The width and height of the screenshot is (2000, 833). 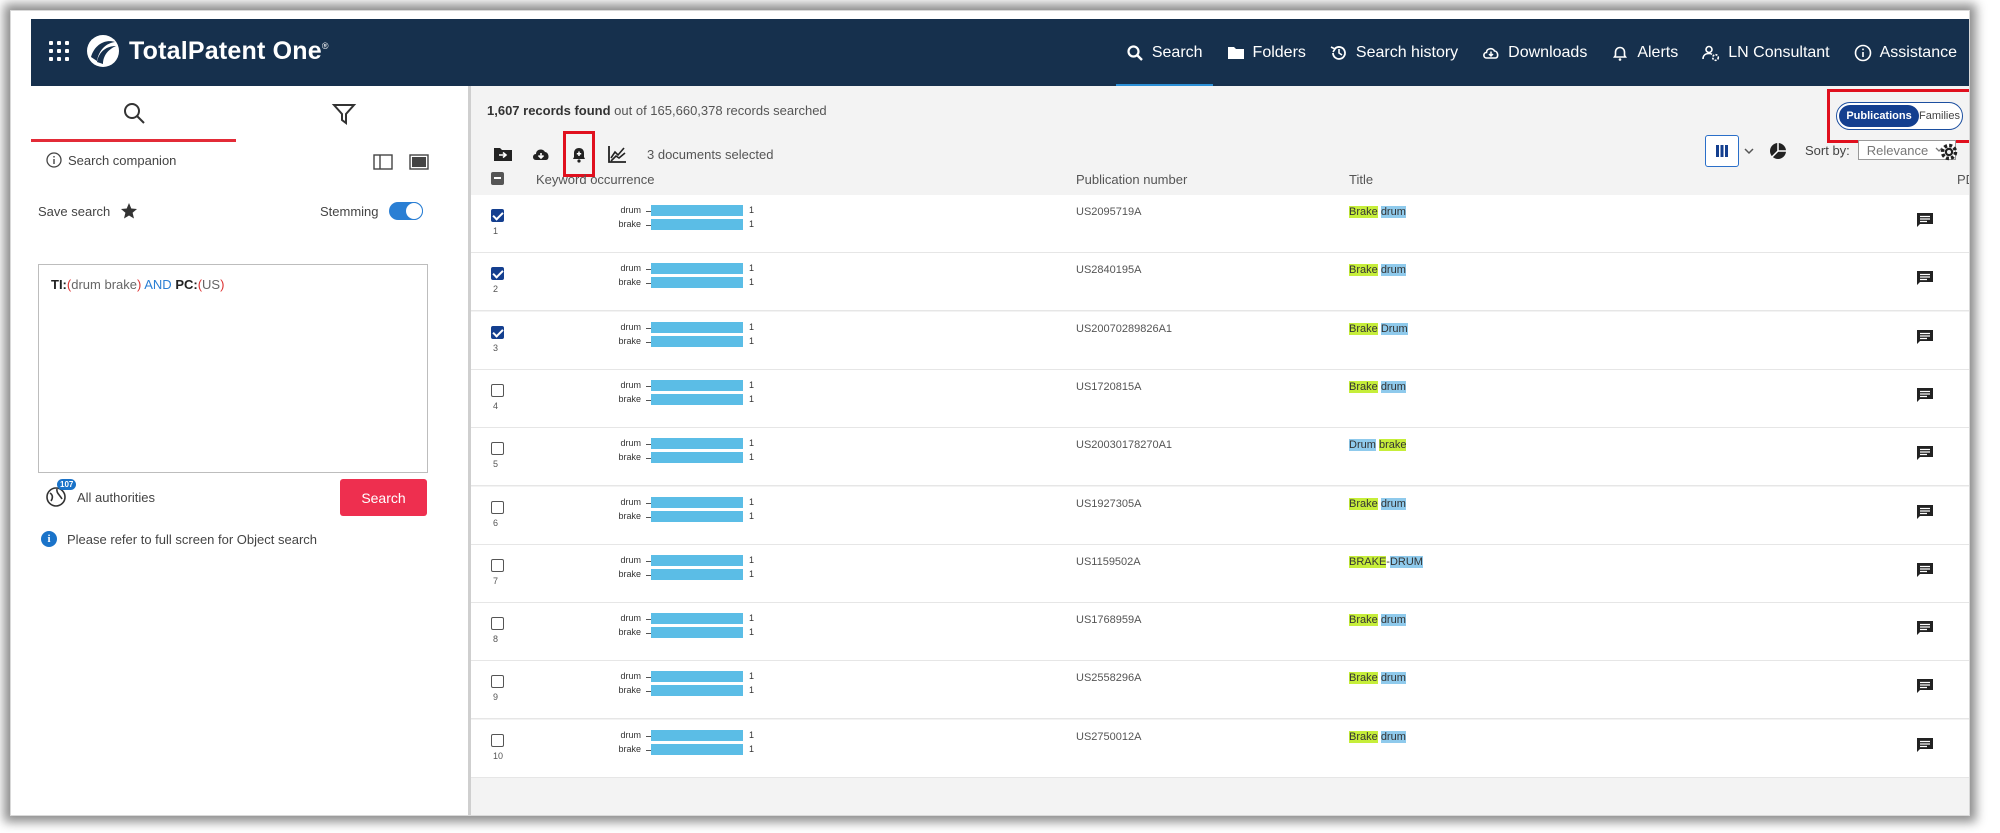 What do you see at coordinates (1361, 179) in the screenshot?
I see `col-title: Title` at bounding box center [1361, 179].